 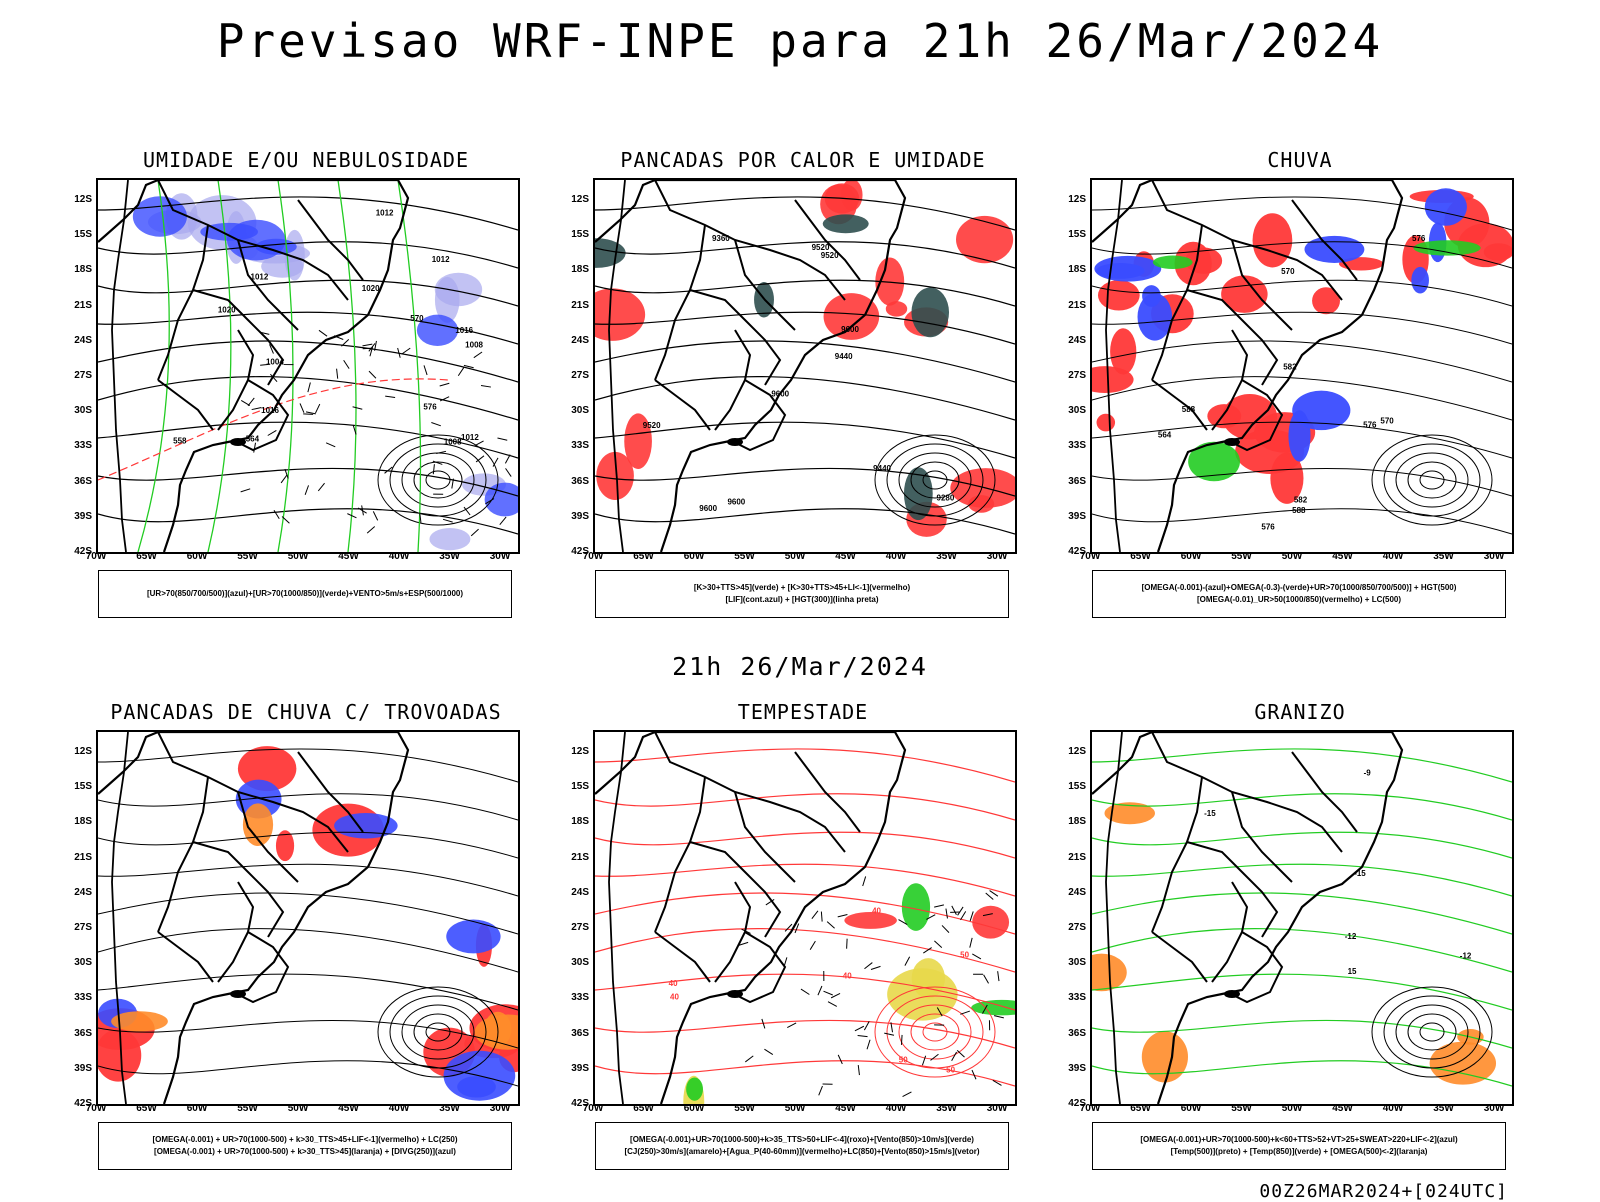 What do you see at coordinates (1288, 271) in the screenshot?
I see `contour-label: 570` at bounding box center [1288, 271].